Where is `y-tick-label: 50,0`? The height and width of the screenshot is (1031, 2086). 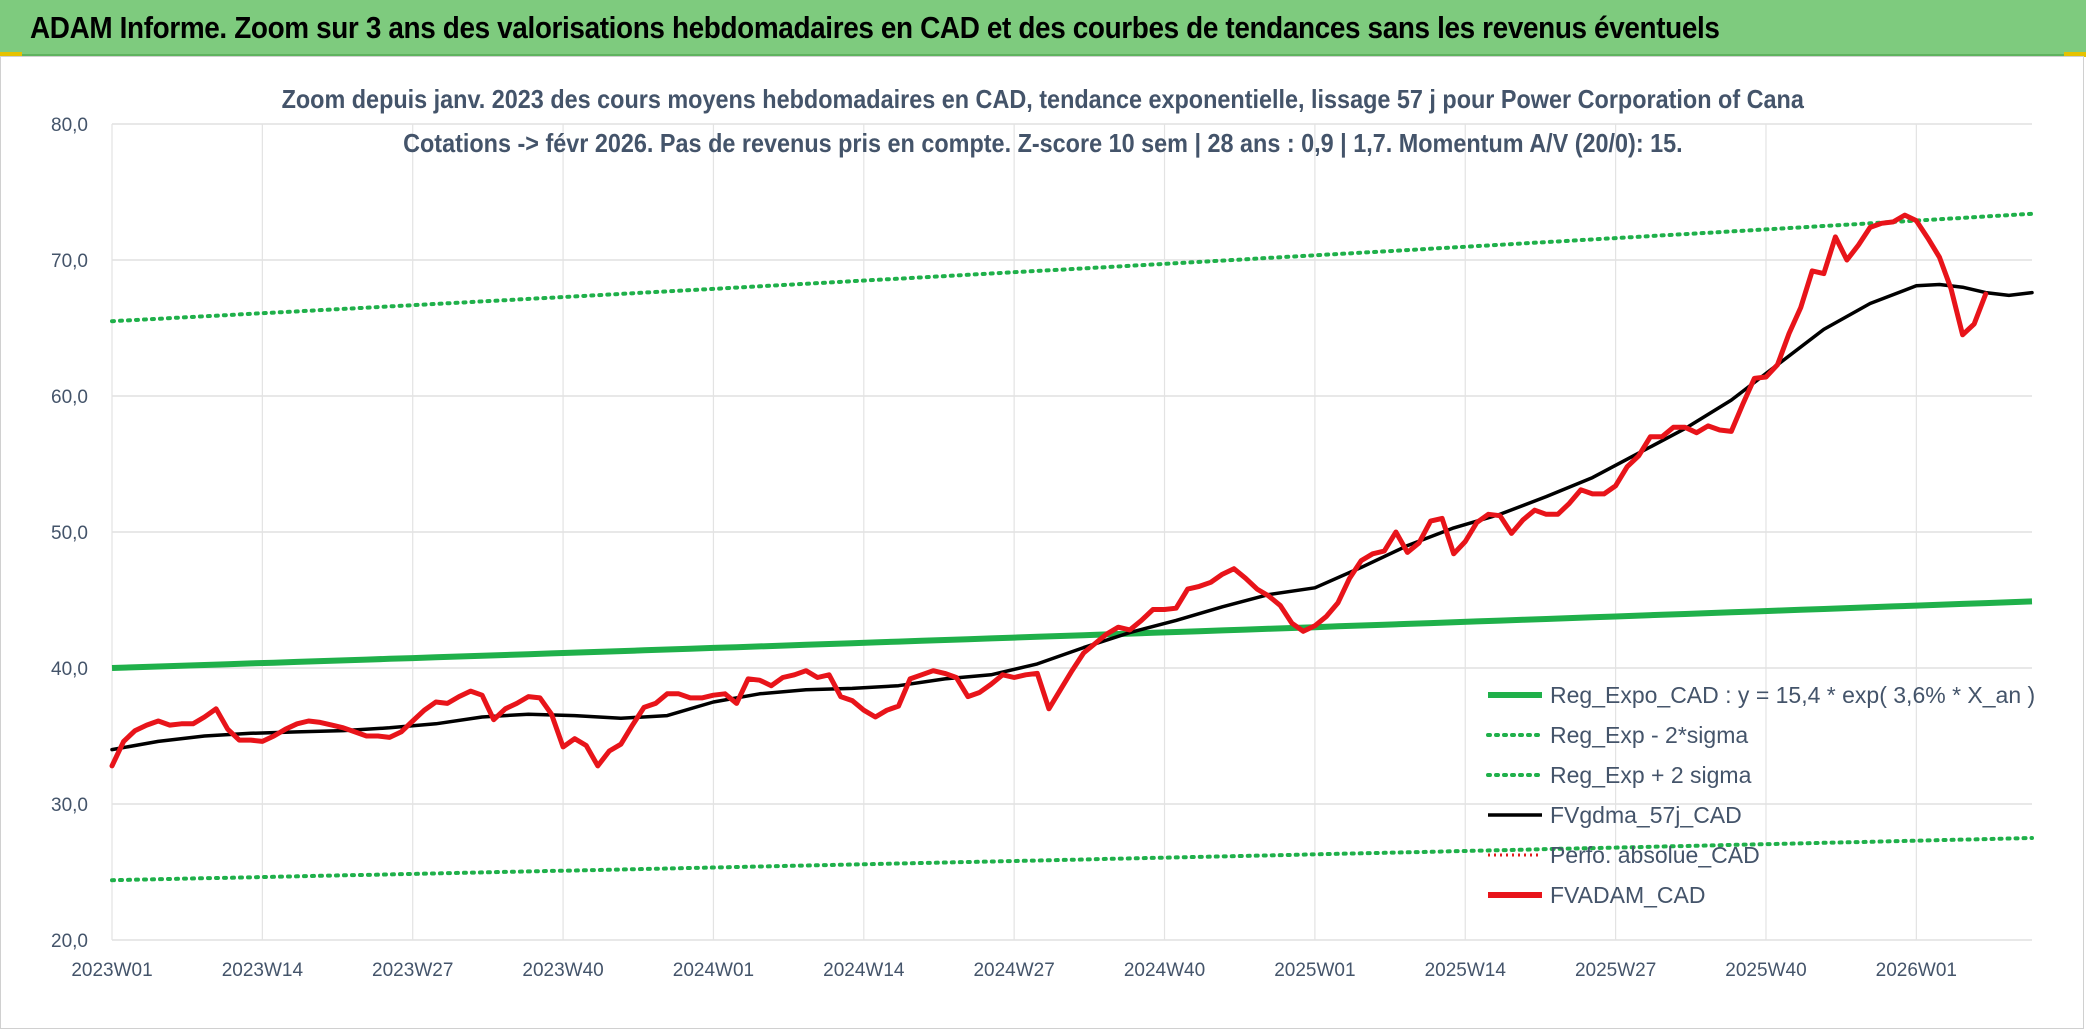
y-tick-label: 50,0 is located at coordinates (69, 533).